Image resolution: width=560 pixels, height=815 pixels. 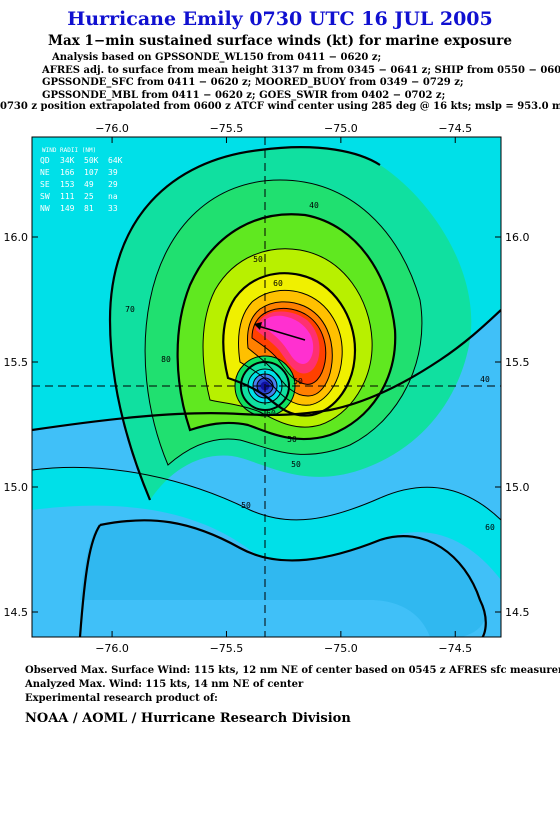 I want to click on wind-radii-cell: 81, so click(x=89, y=208).